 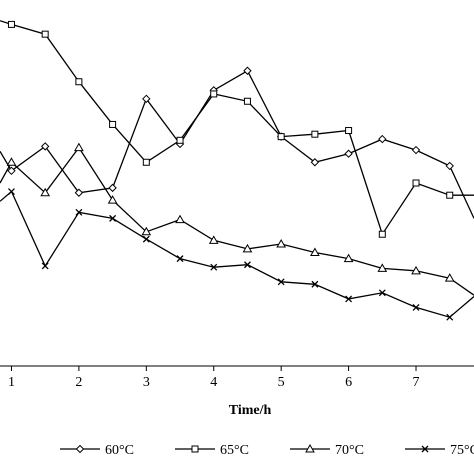 What do you see at coordinates (439, 450) in the screenshot?
I see `legend-item: 75°C` at bounding box center [439, 450].